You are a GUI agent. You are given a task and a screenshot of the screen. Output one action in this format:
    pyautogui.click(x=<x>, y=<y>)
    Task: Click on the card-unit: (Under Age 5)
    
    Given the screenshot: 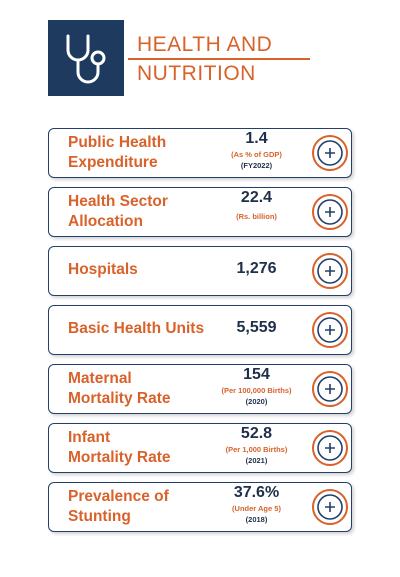 What is the action you would take?
    pyautogui.click(x=256, y=508)
    